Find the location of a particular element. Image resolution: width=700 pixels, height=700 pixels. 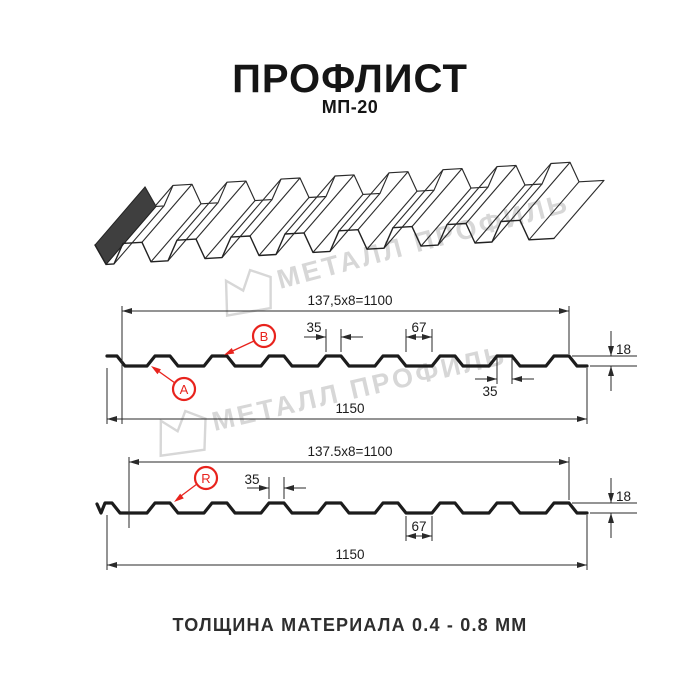

back-profile-edge is located at coordinates (374, 184).